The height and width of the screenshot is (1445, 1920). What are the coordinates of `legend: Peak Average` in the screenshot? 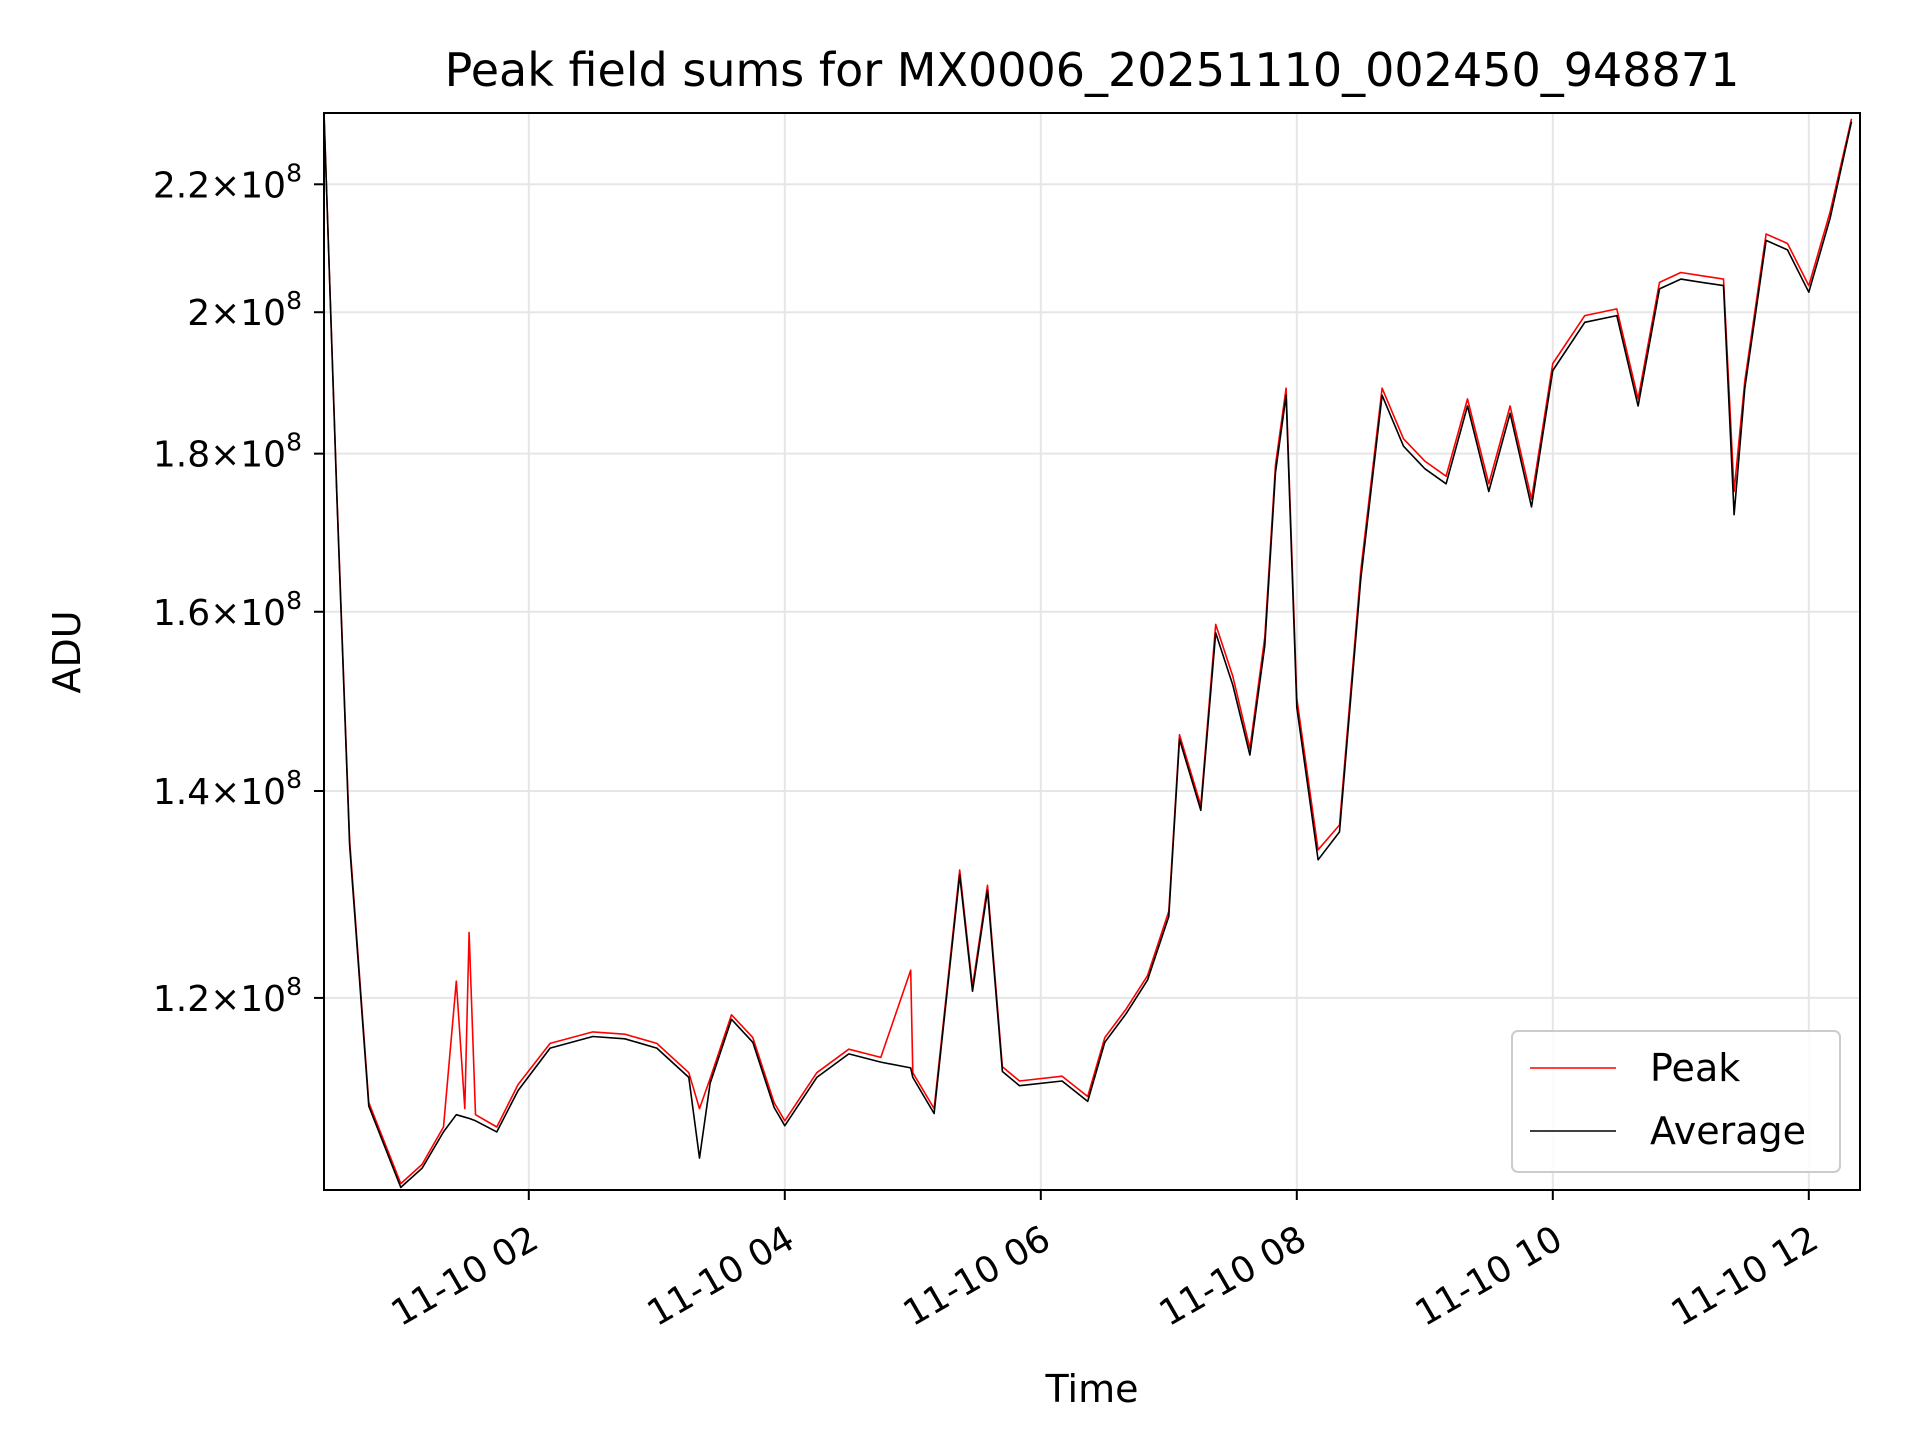 It's located at (1676, 1101).